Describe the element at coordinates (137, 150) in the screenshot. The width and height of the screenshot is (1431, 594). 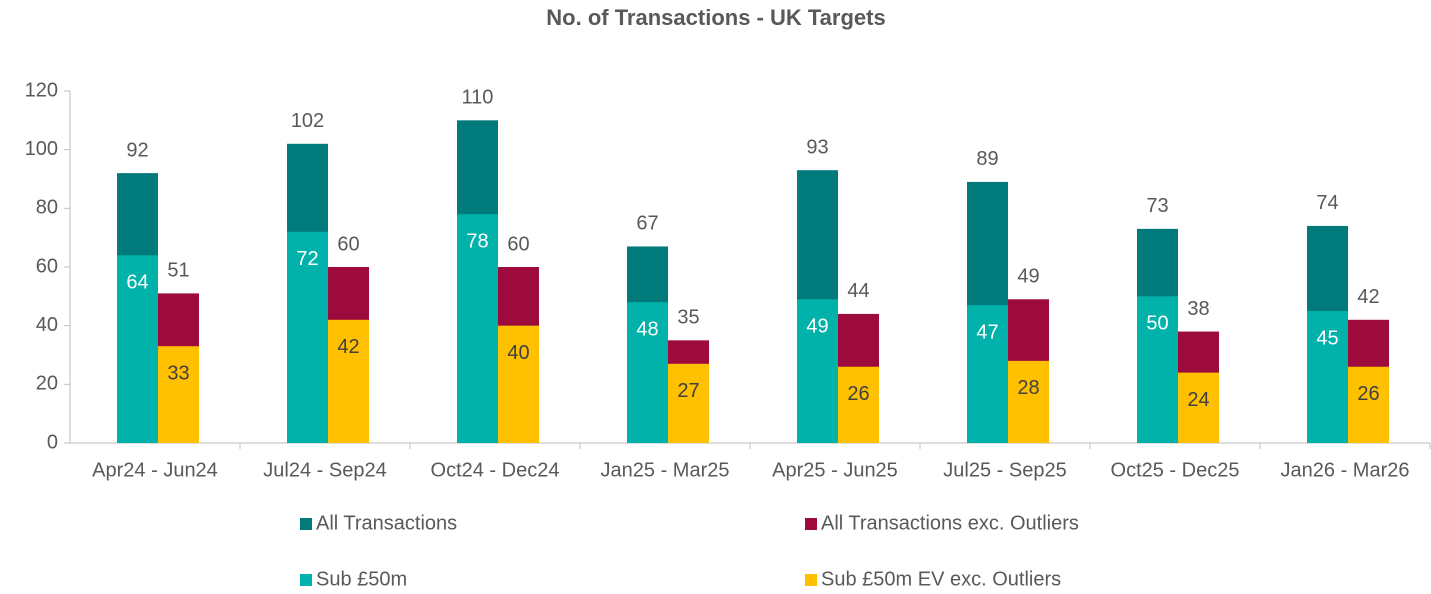
I see `data-label: 92` at that location.